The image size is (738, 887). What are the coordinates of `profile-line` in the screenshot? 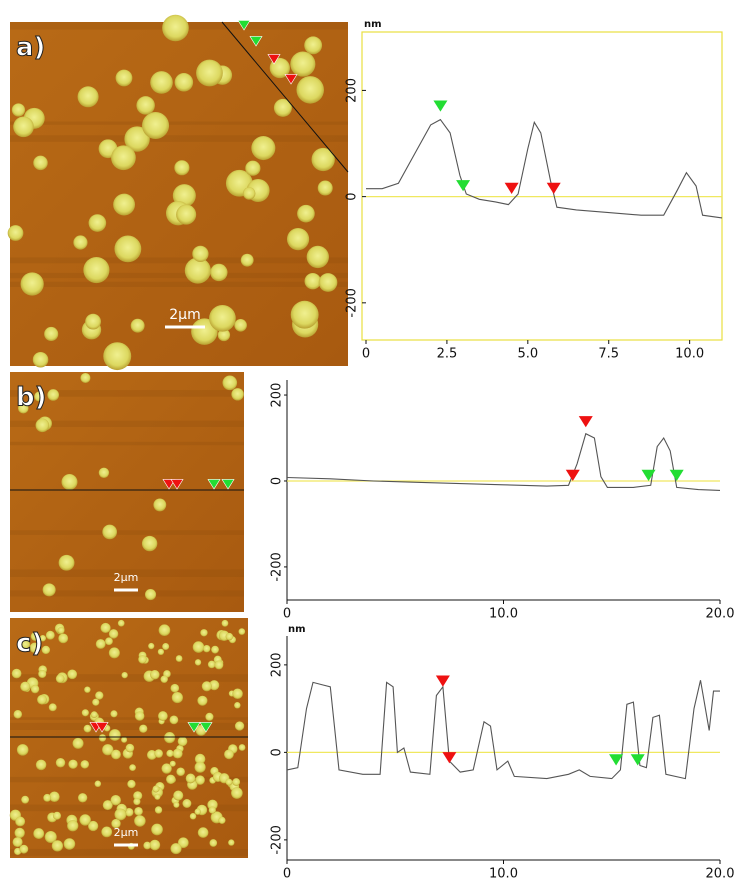 It's located at (503, 730).